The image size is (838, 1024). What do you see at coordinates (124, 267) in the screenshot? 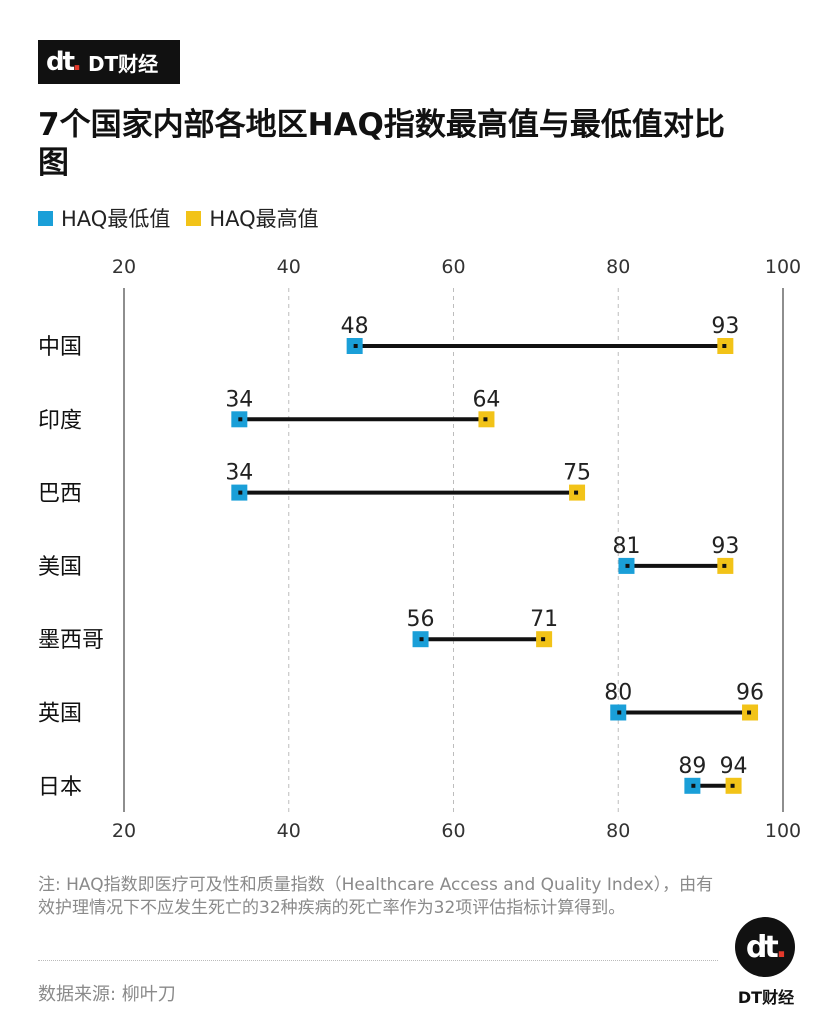
I see `x-tick-label-top: 20` at bounding box center [124, 267].